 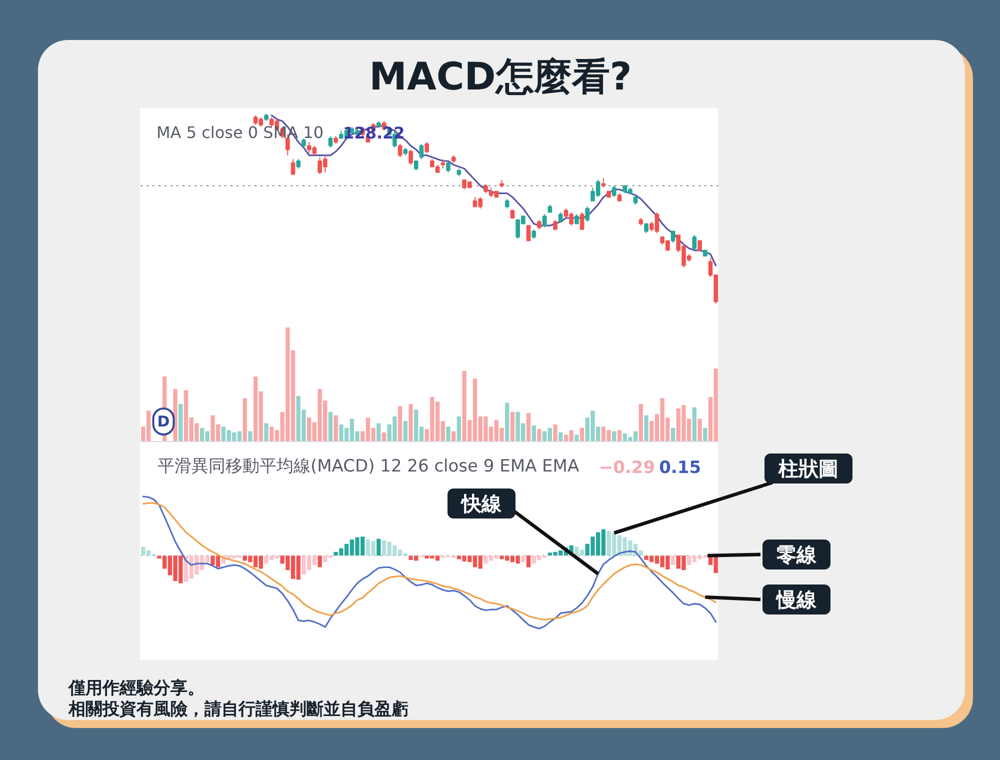 I want to click on annotation: 快線, so click(x=481, y=504).